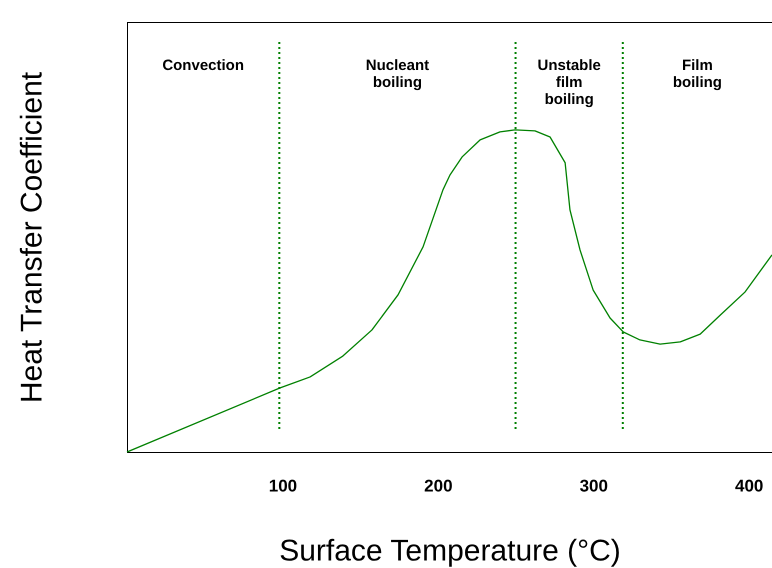  Describe the element at coordinates (398, 74) in the screenshot. I see `text: Nucleant boiling` at that location.